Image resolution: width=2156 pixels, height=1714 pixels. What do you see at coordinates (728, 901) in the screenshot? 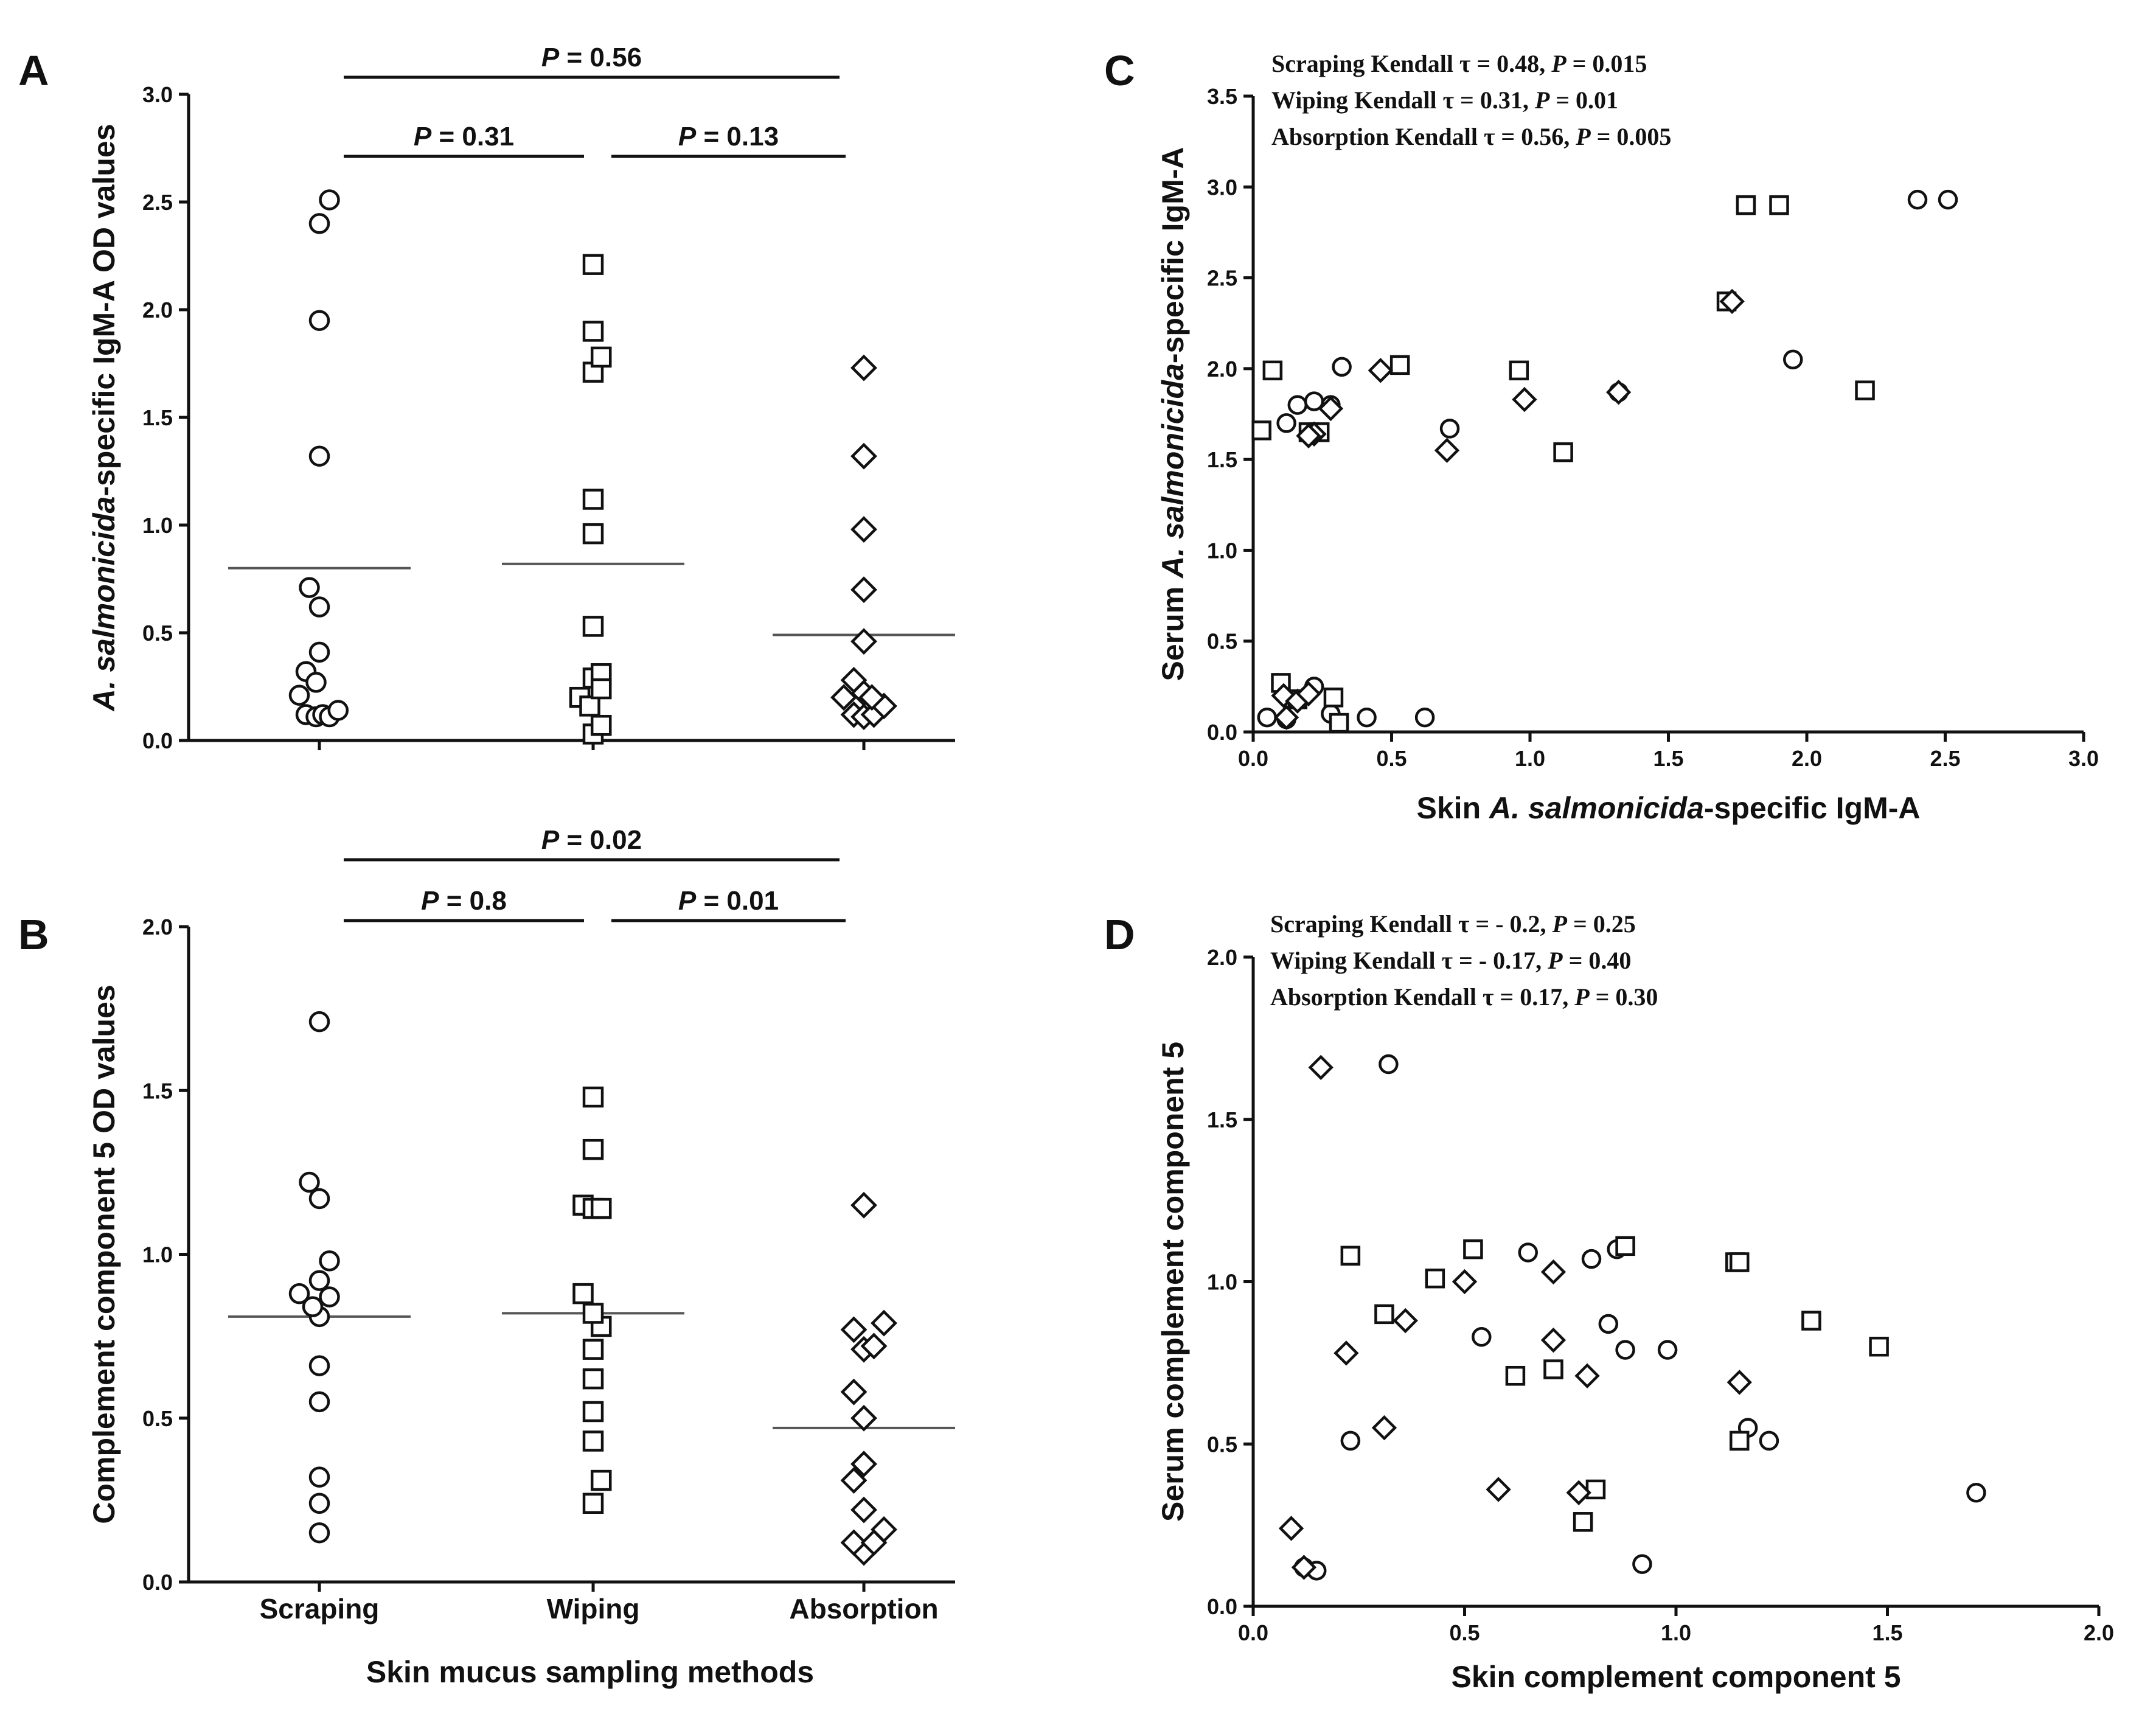
I see `panel-b-comparison-label: P = 0.01` at bounding box center [728, 901].